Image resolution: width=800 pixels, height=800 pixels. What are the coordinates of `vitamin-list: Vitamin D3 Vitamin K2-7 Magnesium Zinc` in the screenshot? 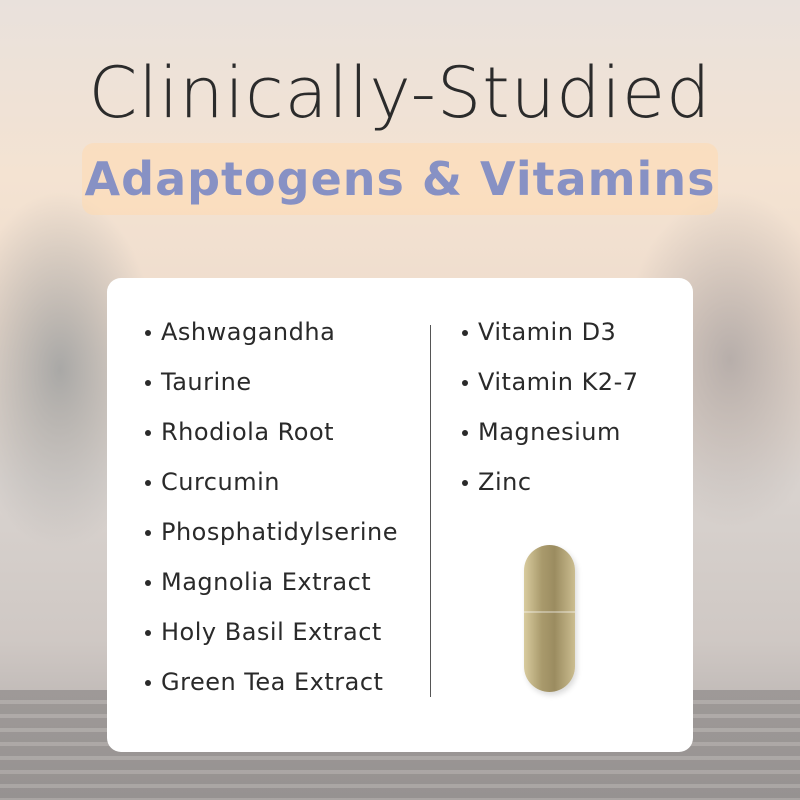 It's located at (550, 418).